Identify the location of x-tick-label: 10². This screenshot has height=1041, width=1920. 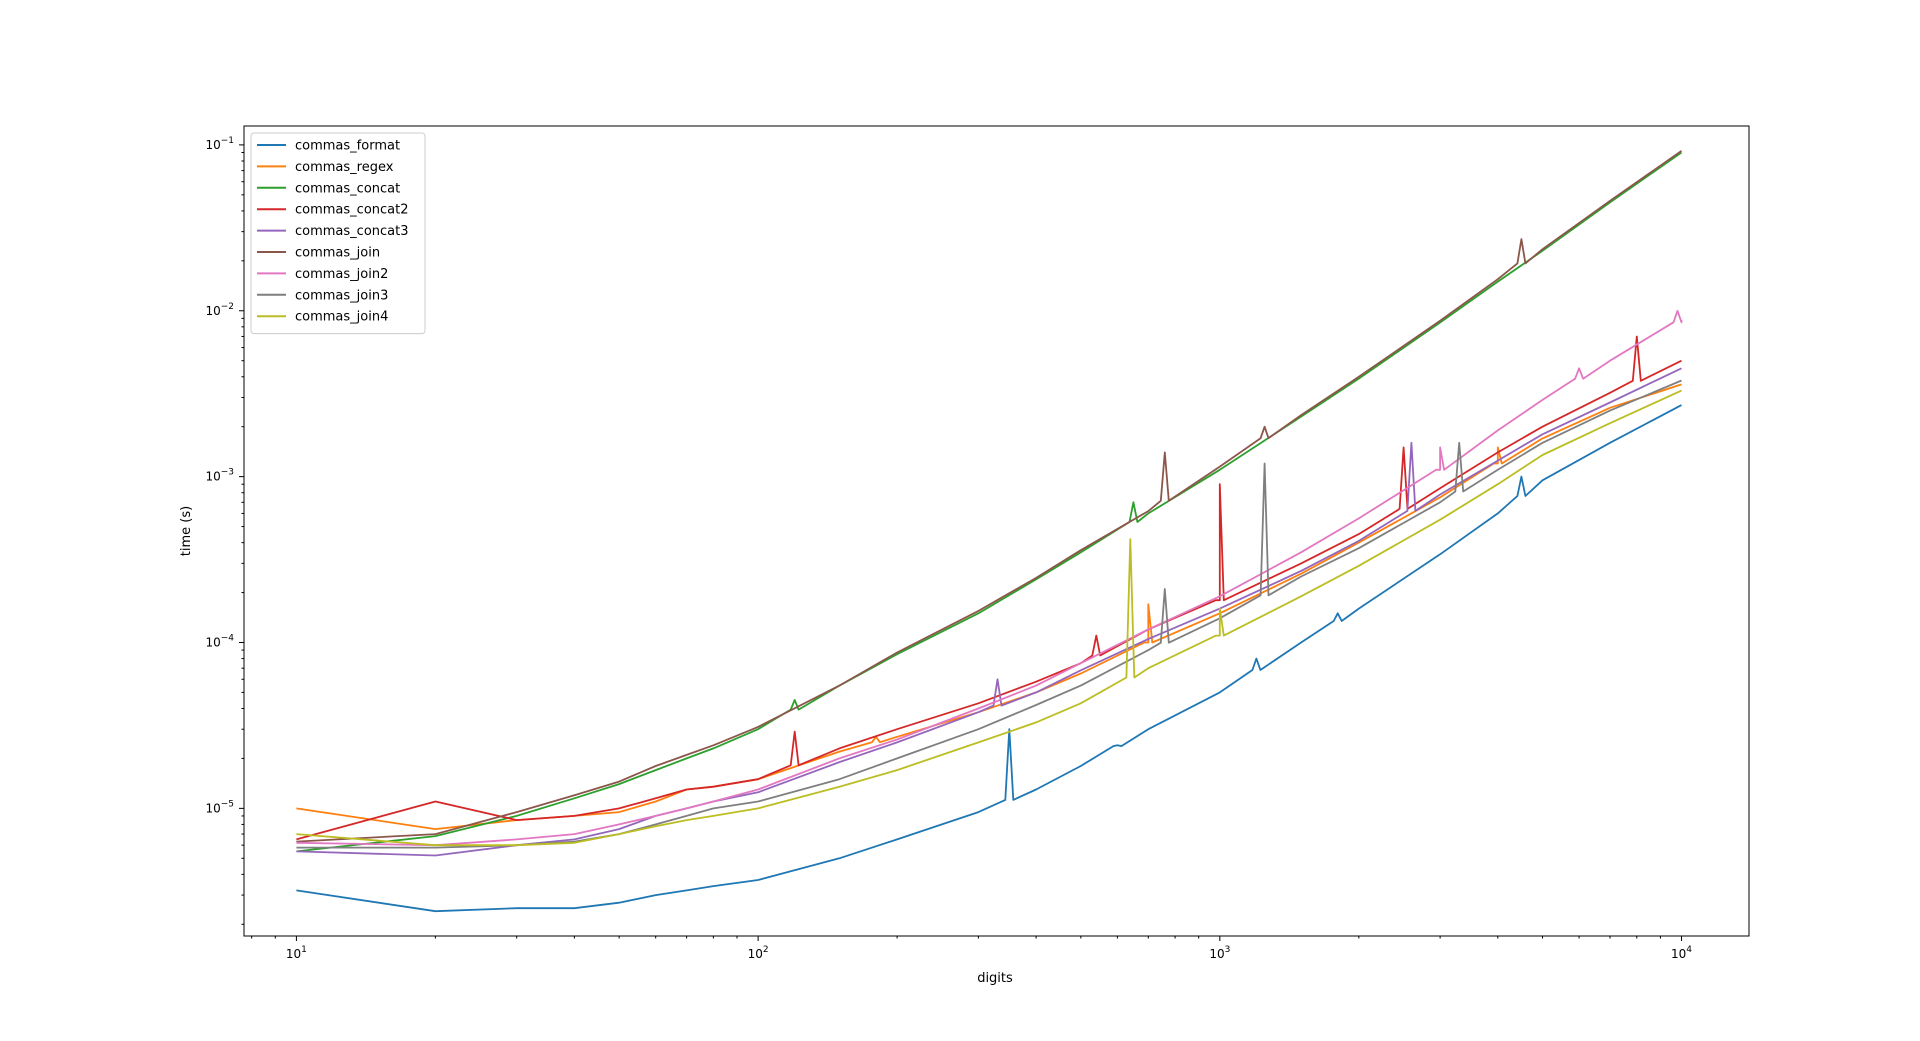
(758, 953).